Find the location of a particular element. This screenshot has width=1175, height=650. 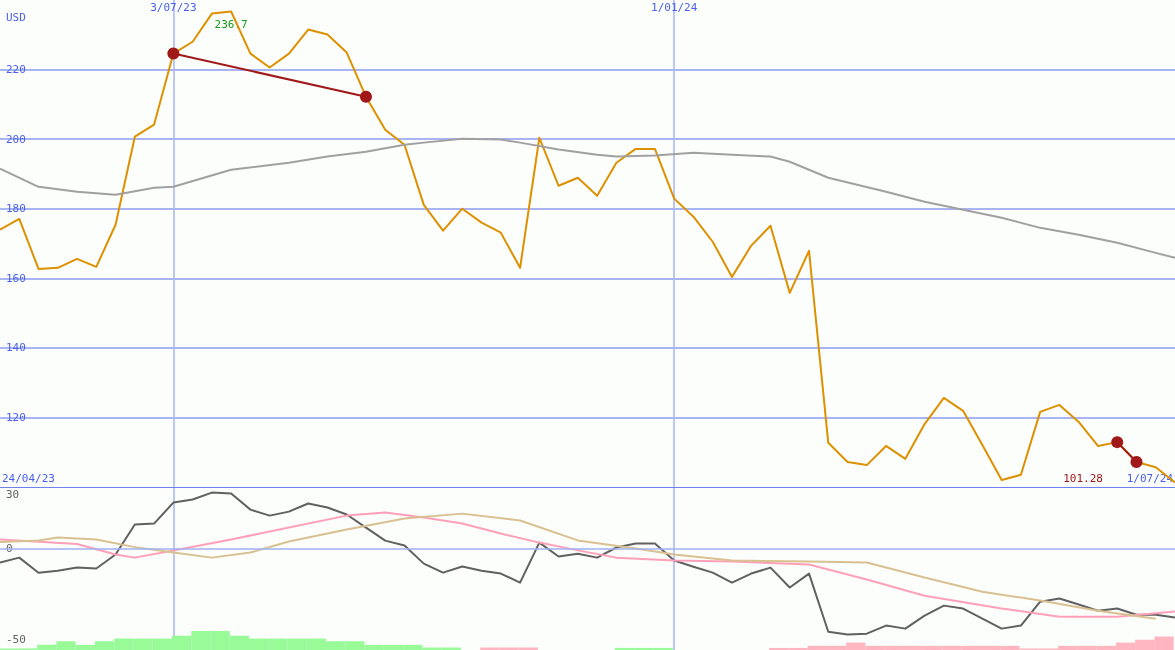

annotation: 101.28 is located at coordinates (1083, 478).